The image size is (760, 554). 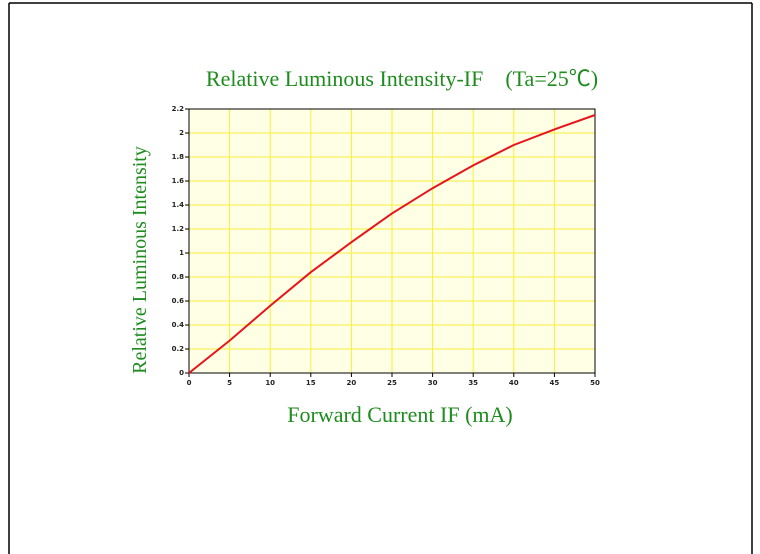 I want to click on chart-title: Relative Luminous Intensity-IF (Ta=25℃), so click(x=402, y=78).